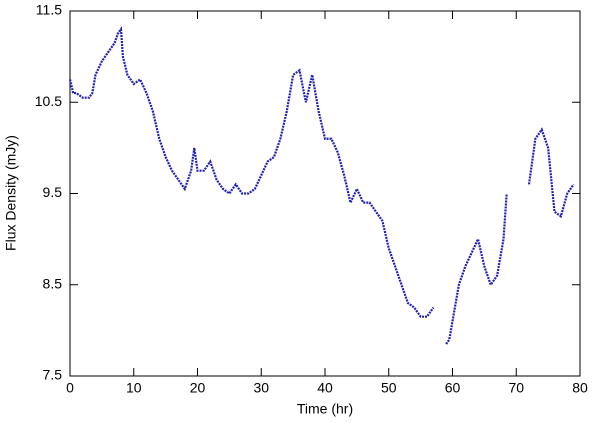 This screenshot has height=423, width=600. Describe the element at coordinates (325, 409) in the screenshot. I see `x-axis-label: Time (hr)` at that location.